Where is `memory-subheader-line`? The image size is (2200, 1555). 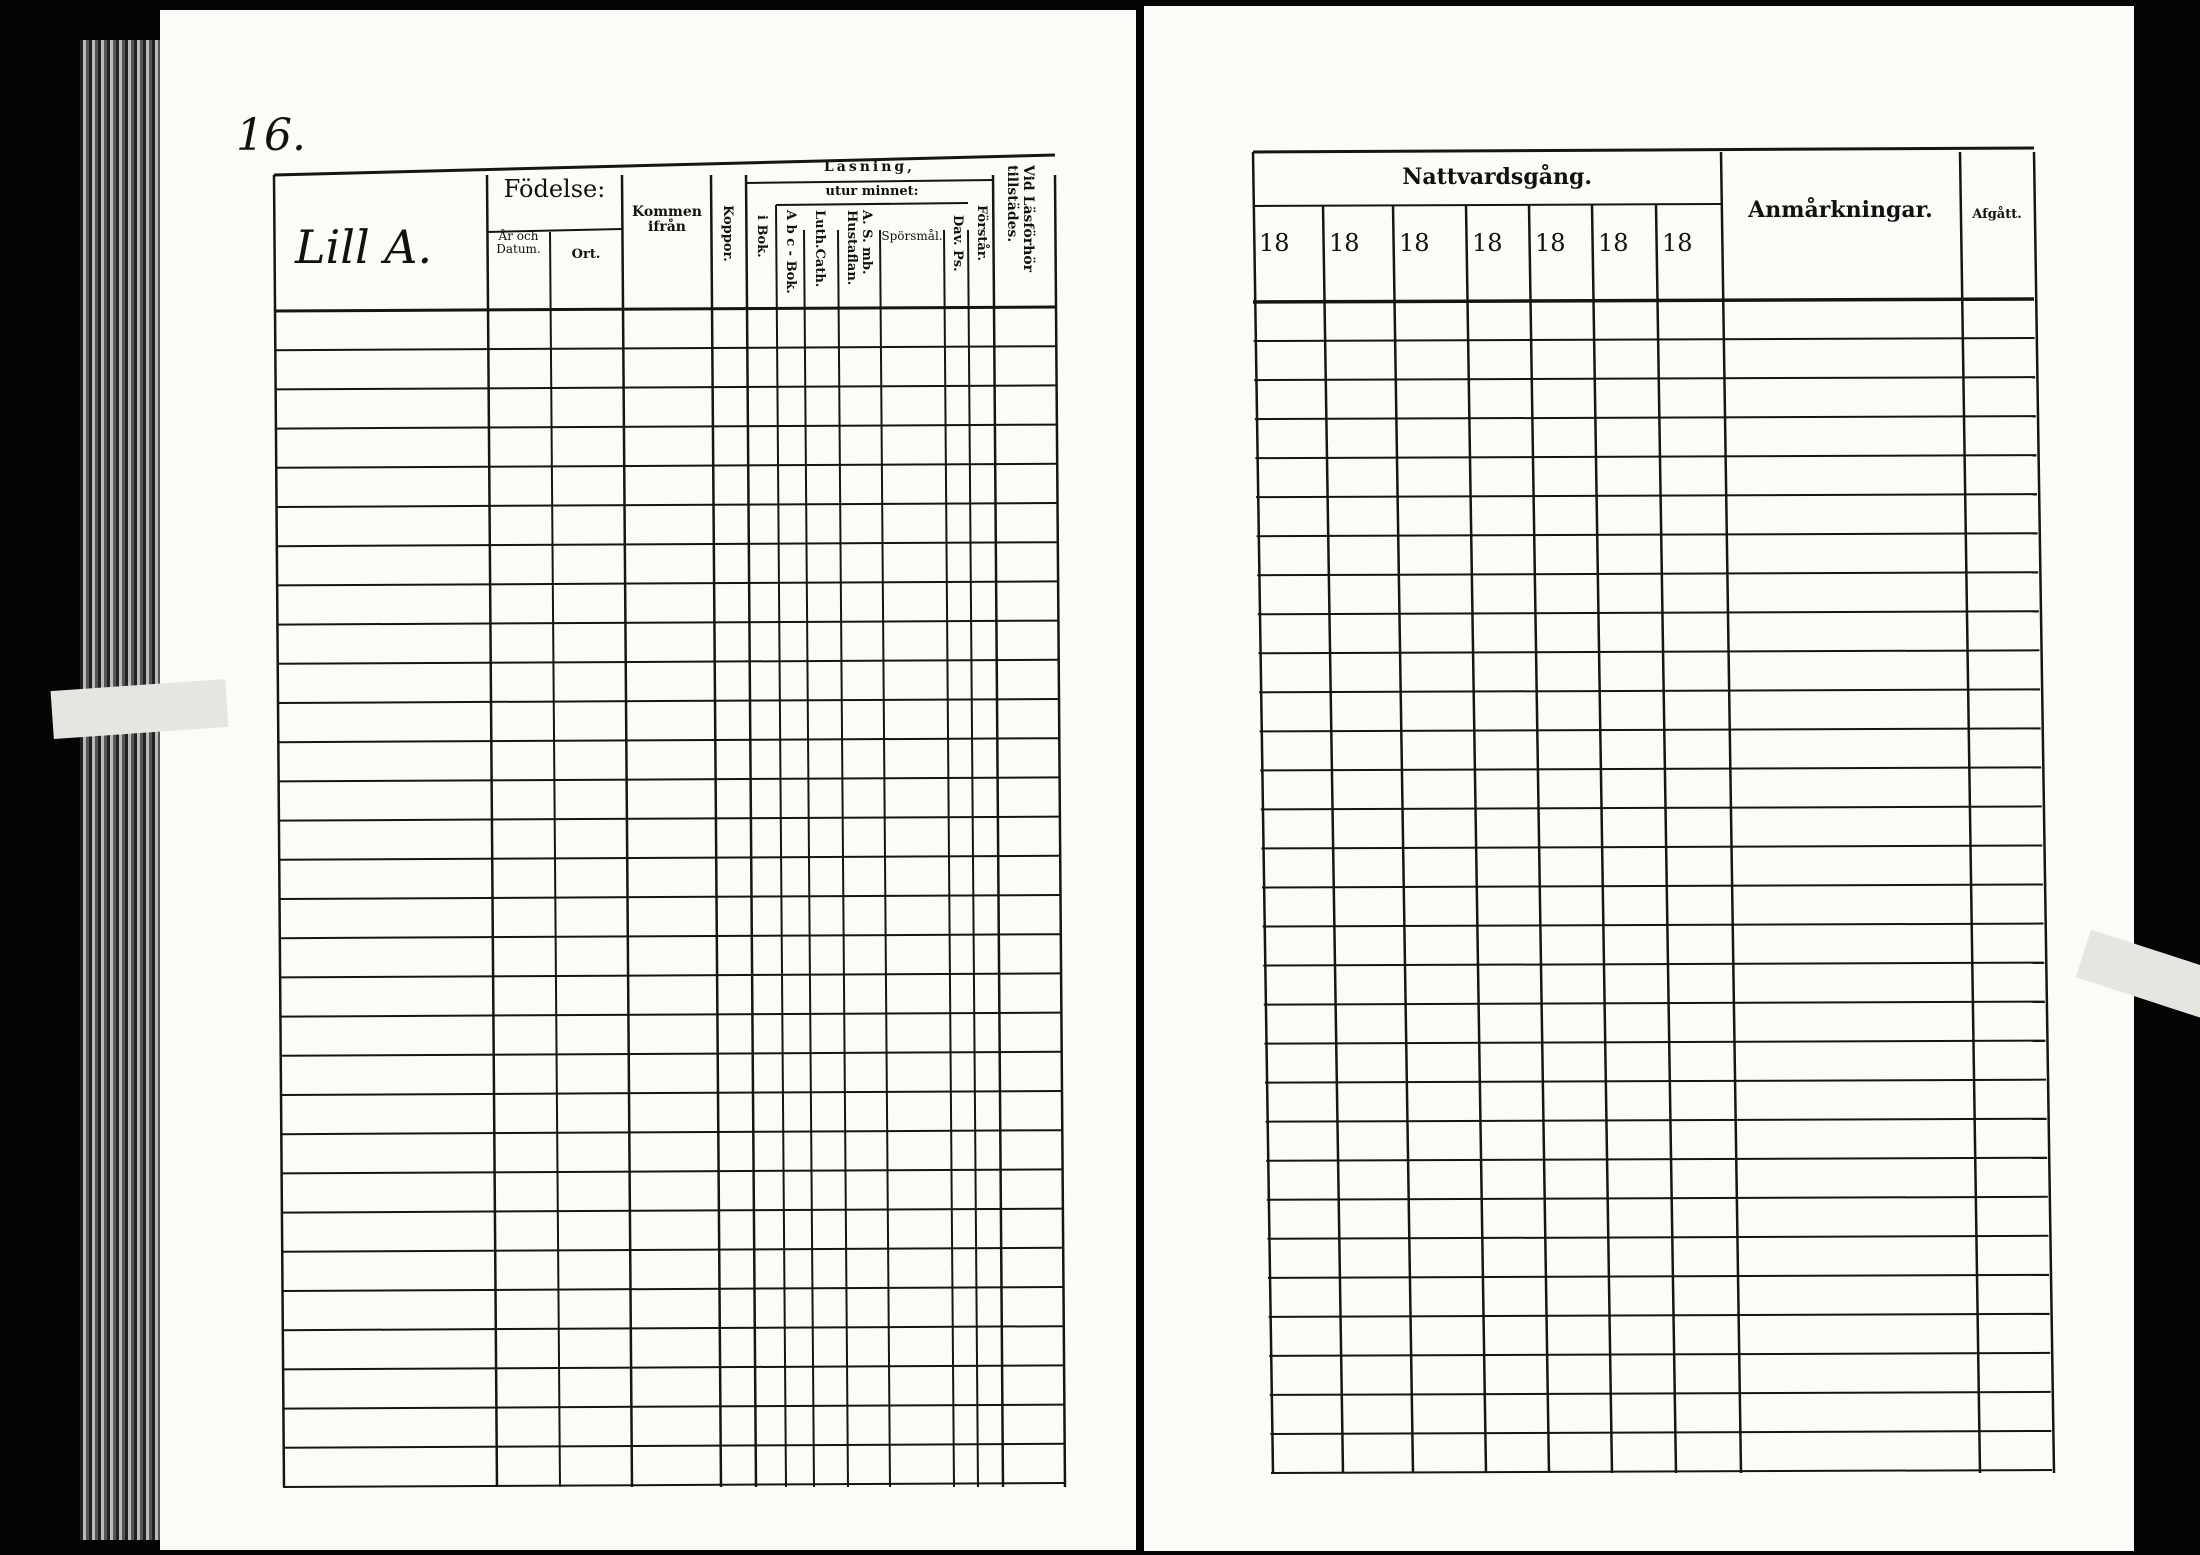 memory-subheader-line is located at coordinates (872, 204).